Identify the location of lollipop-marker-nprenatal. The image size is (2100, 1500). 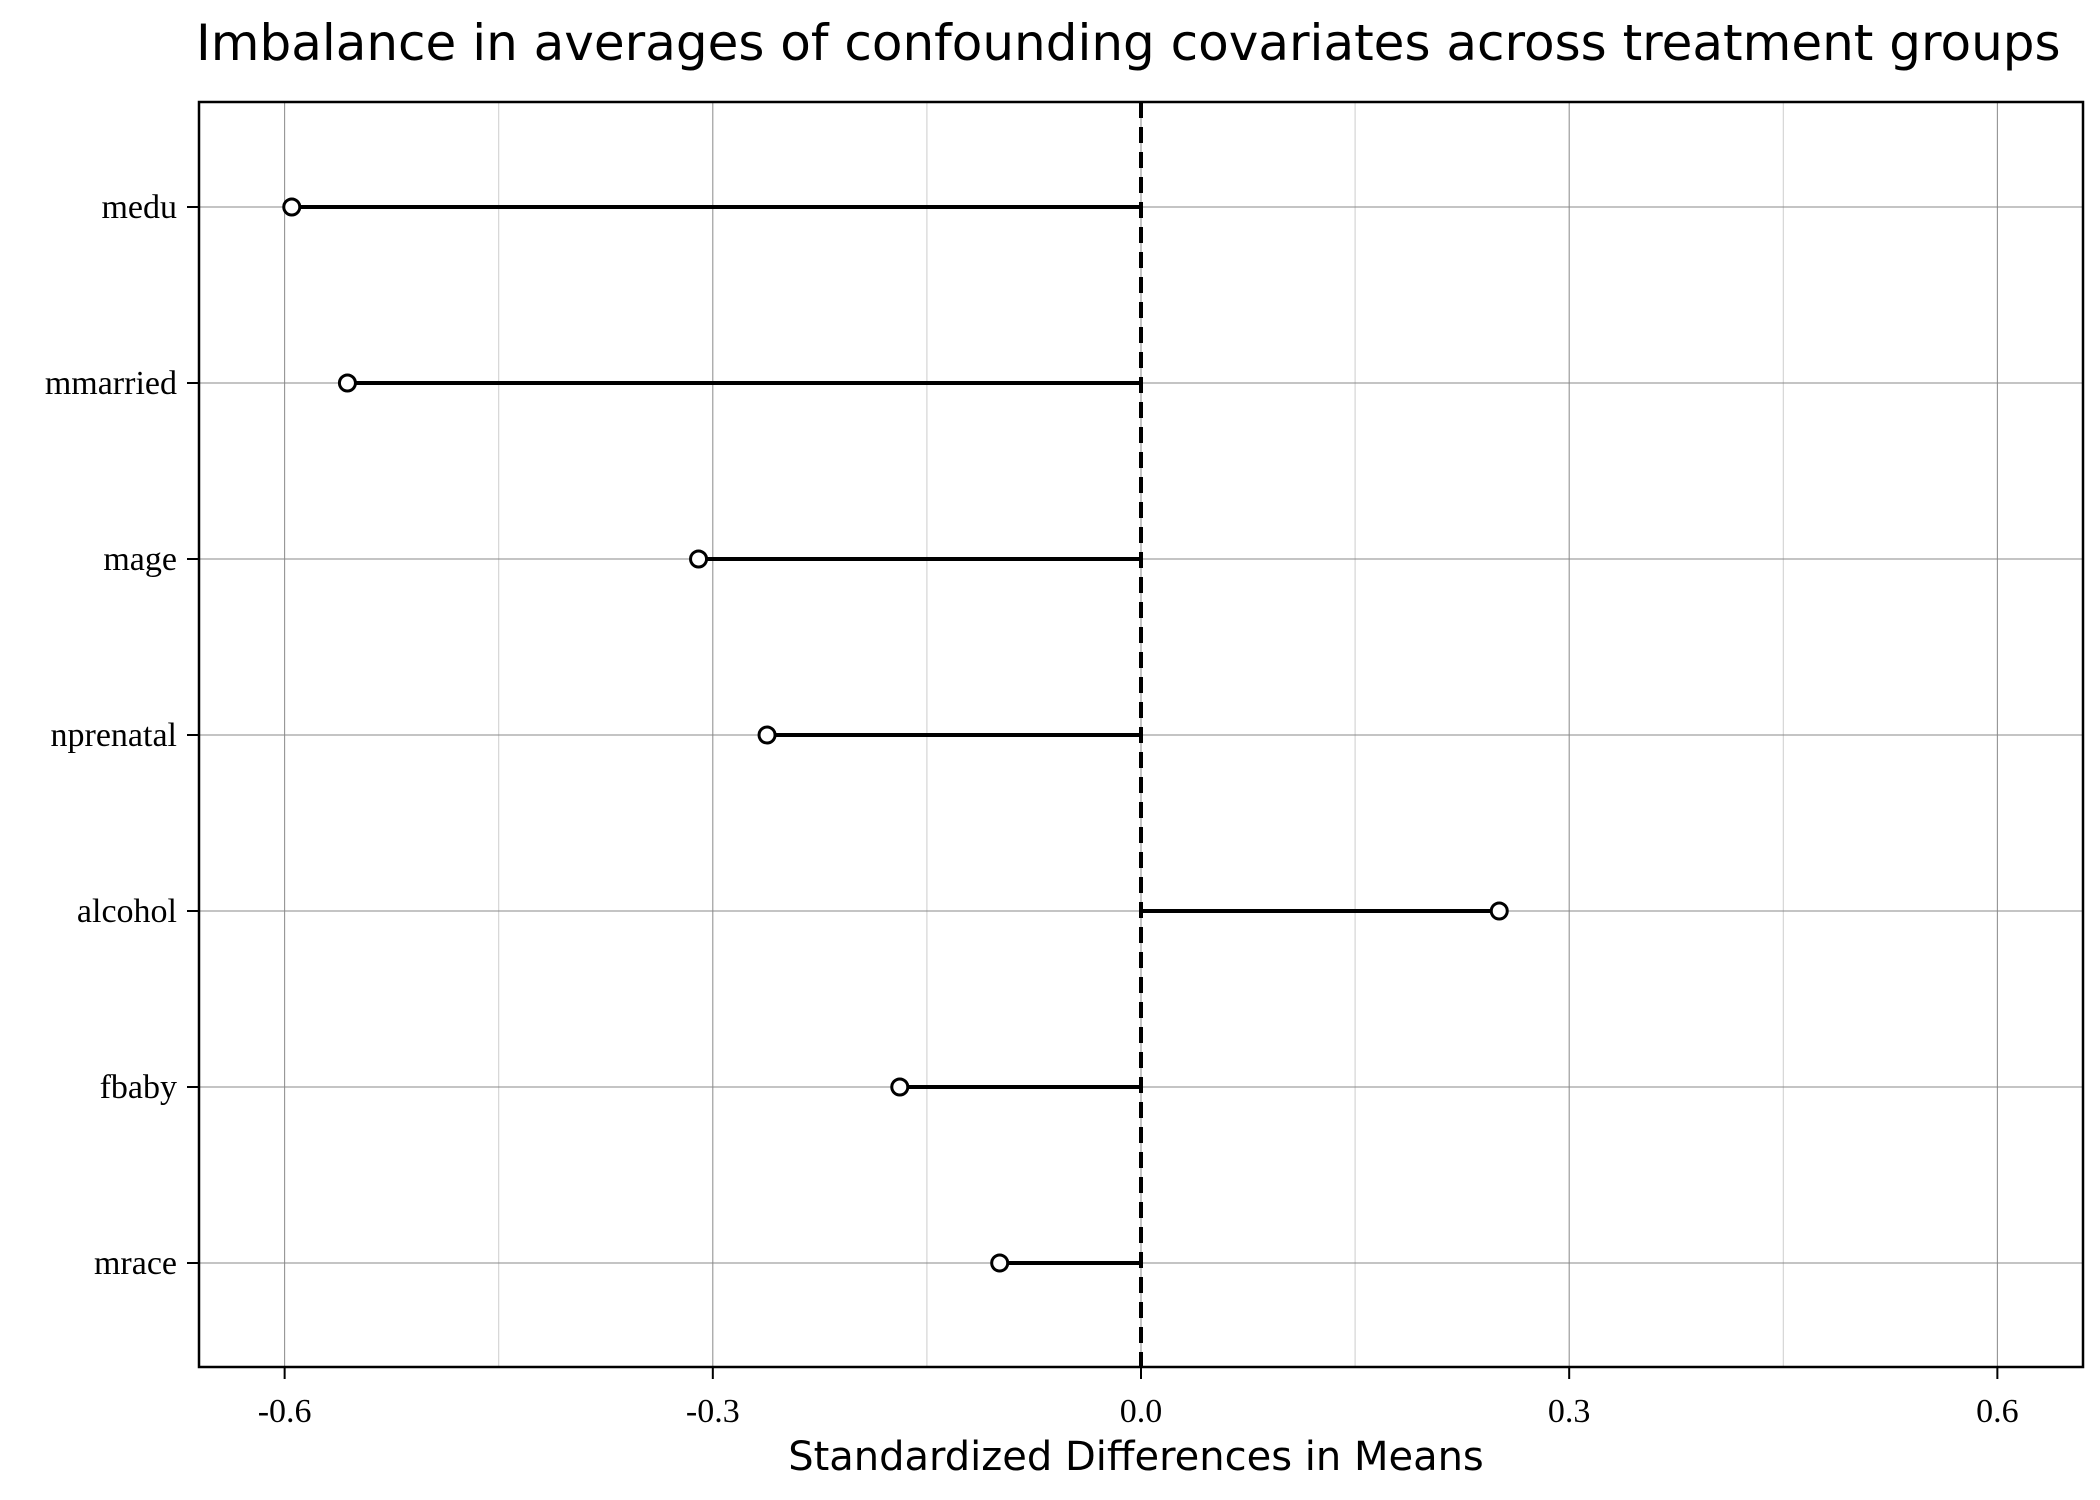
(767, 735).